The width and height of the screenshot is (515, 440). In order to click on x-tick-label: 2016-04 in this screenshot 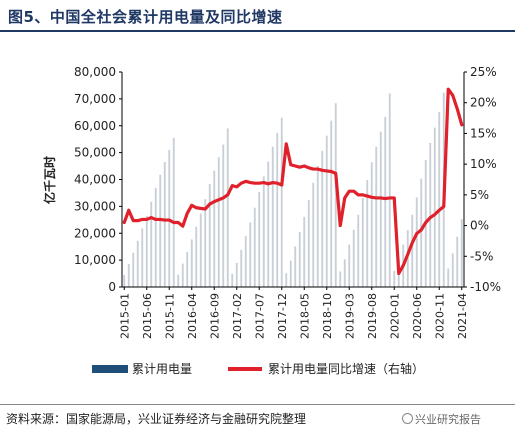, I will do `click(192, 316)`.